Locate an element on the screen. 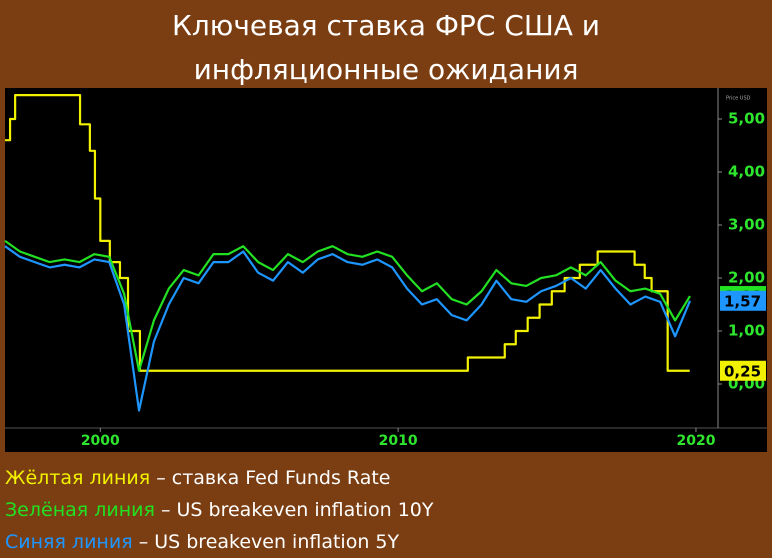 This screenshot has width=772, height=558. y-tick-label: 1,00 is located at coordinates (746, 331).